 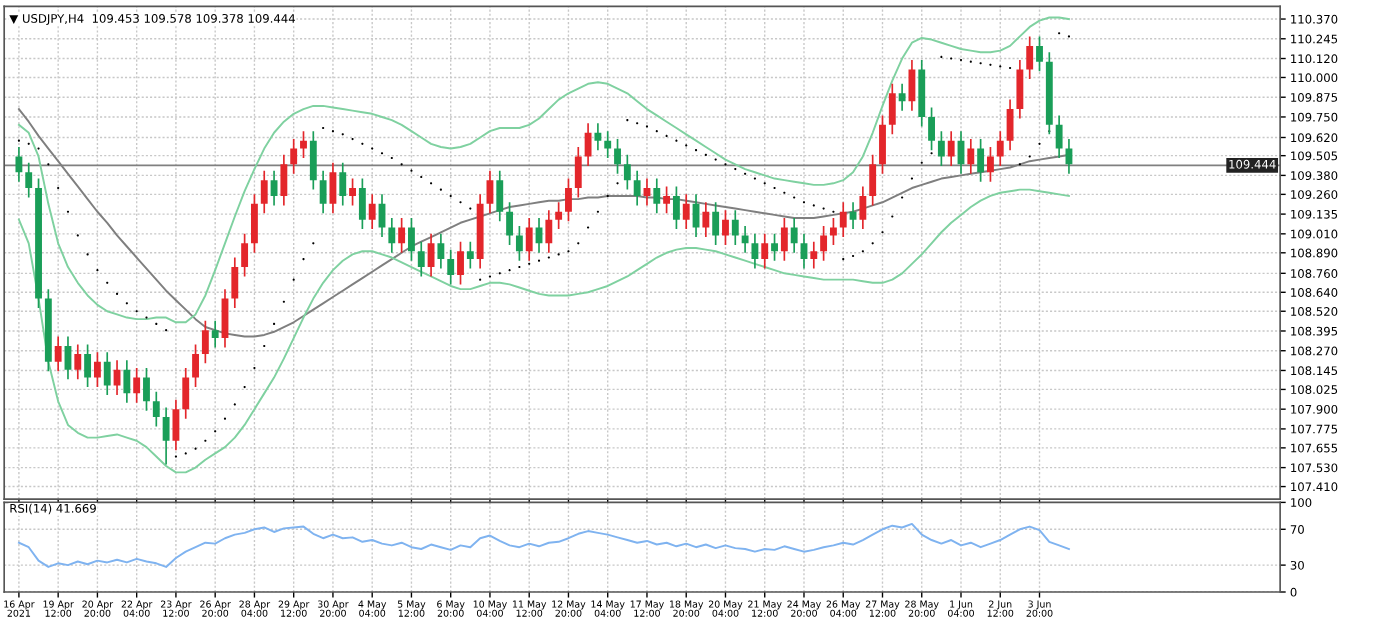 I want to click on line-series, so click(x=543, y=545).